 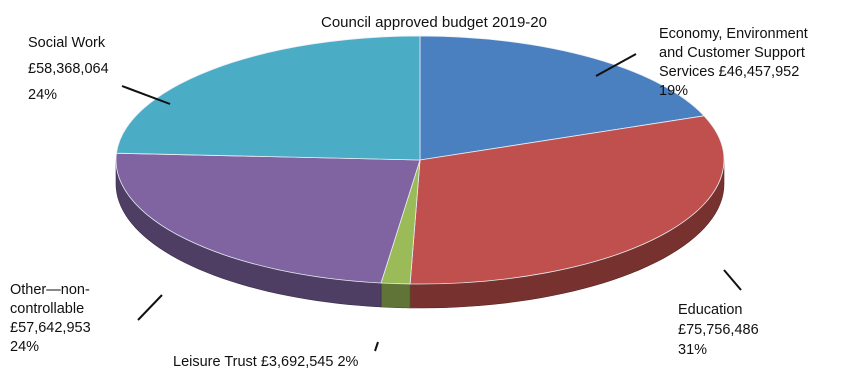 What do you see at coordinates (732, 53) in the screenshot?
I see `label-economy-line-2: and Customer Support` at bounding box center [732, 53].